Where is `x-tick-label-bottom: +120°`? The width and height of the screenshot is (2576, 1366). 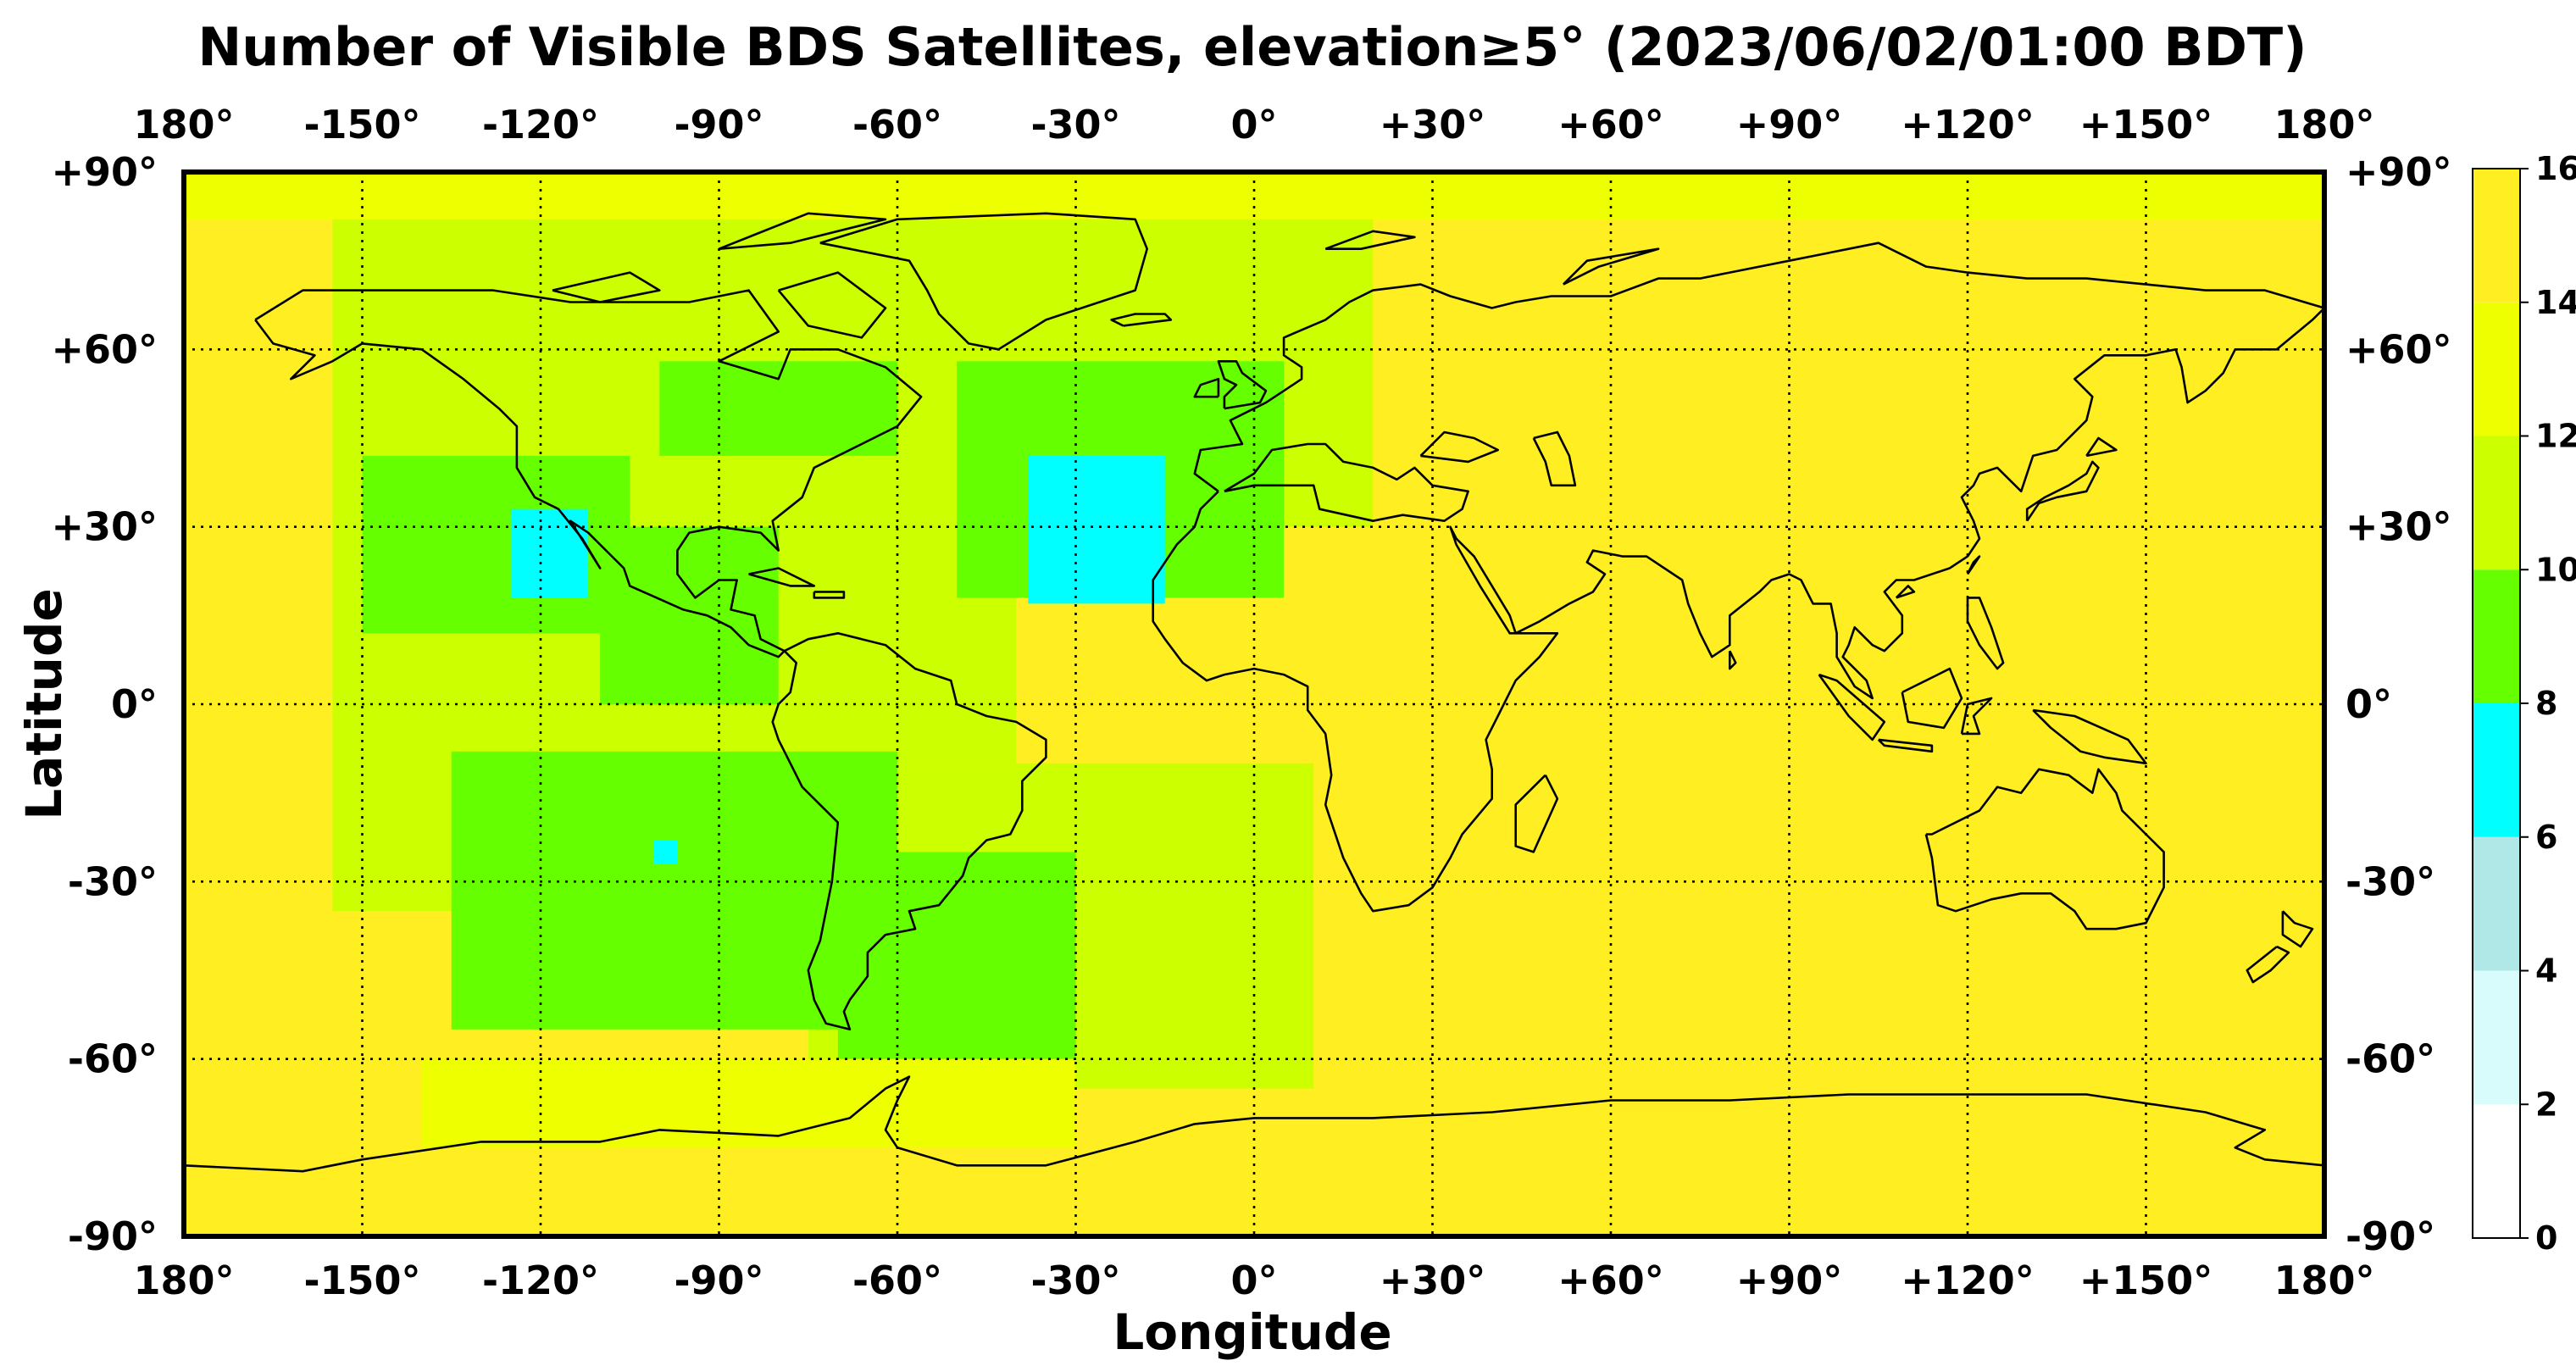 x-tick-label-bottom: +120° is located at coordinates (1968, 1280).